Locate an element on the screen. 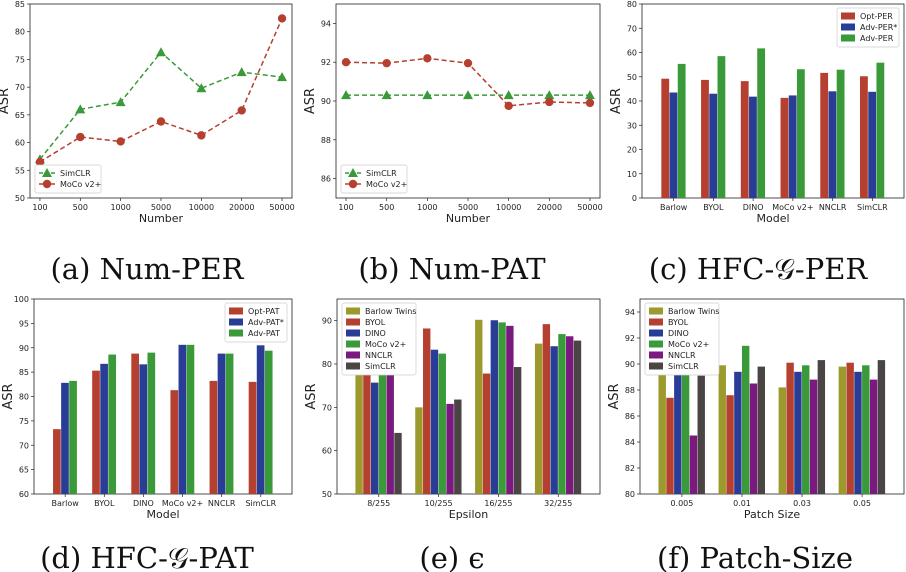 The height and width of the screenshot is (572, 906). y-tick-label: 20 is located at coordinates (632, 150).